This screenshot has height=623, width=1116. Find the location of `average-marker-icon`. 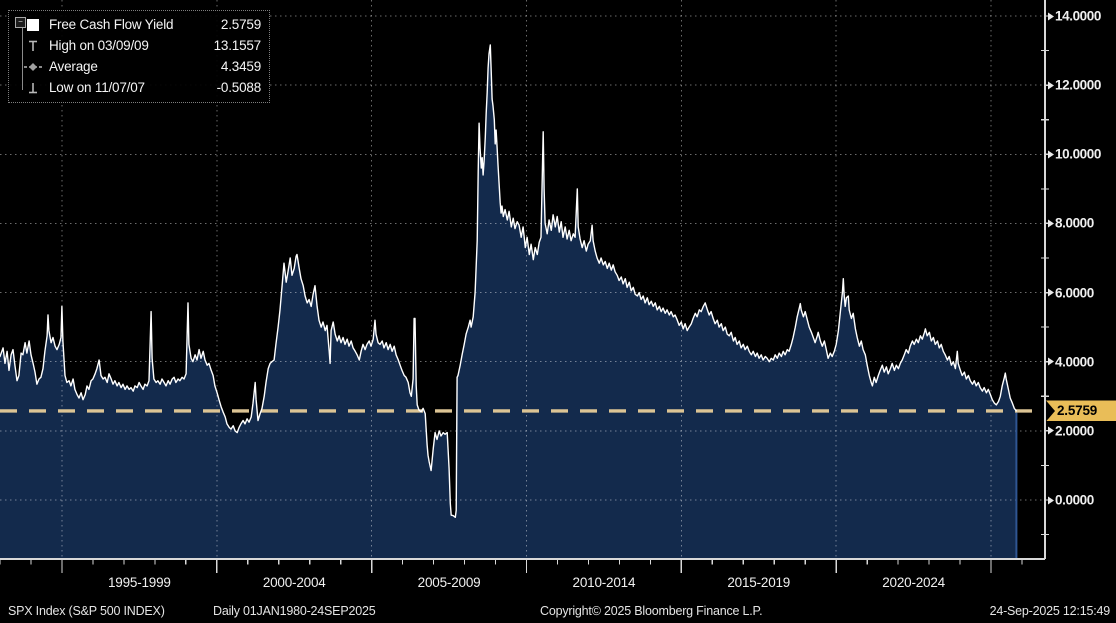

average-marker-icon is located at coordinates (33, 66).